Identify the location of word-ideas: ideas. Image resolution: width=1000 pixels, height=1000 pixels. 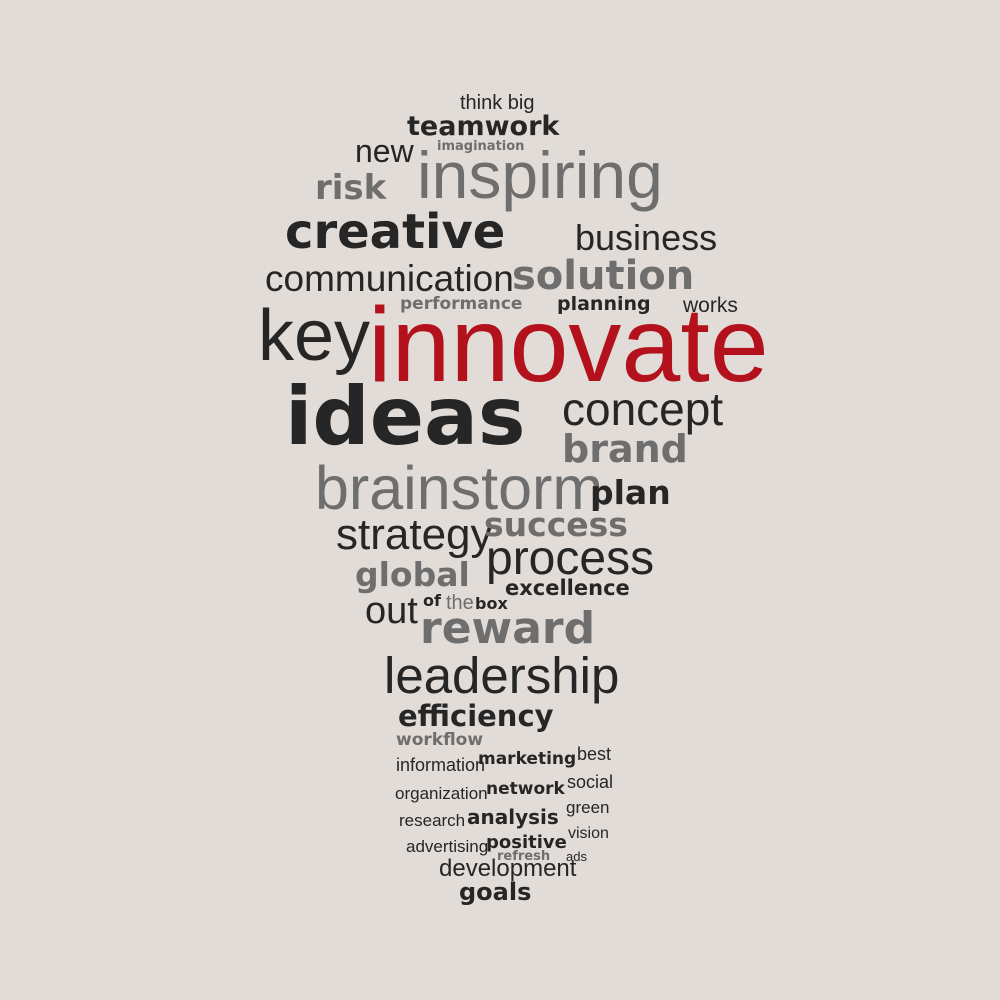
(405, 416).